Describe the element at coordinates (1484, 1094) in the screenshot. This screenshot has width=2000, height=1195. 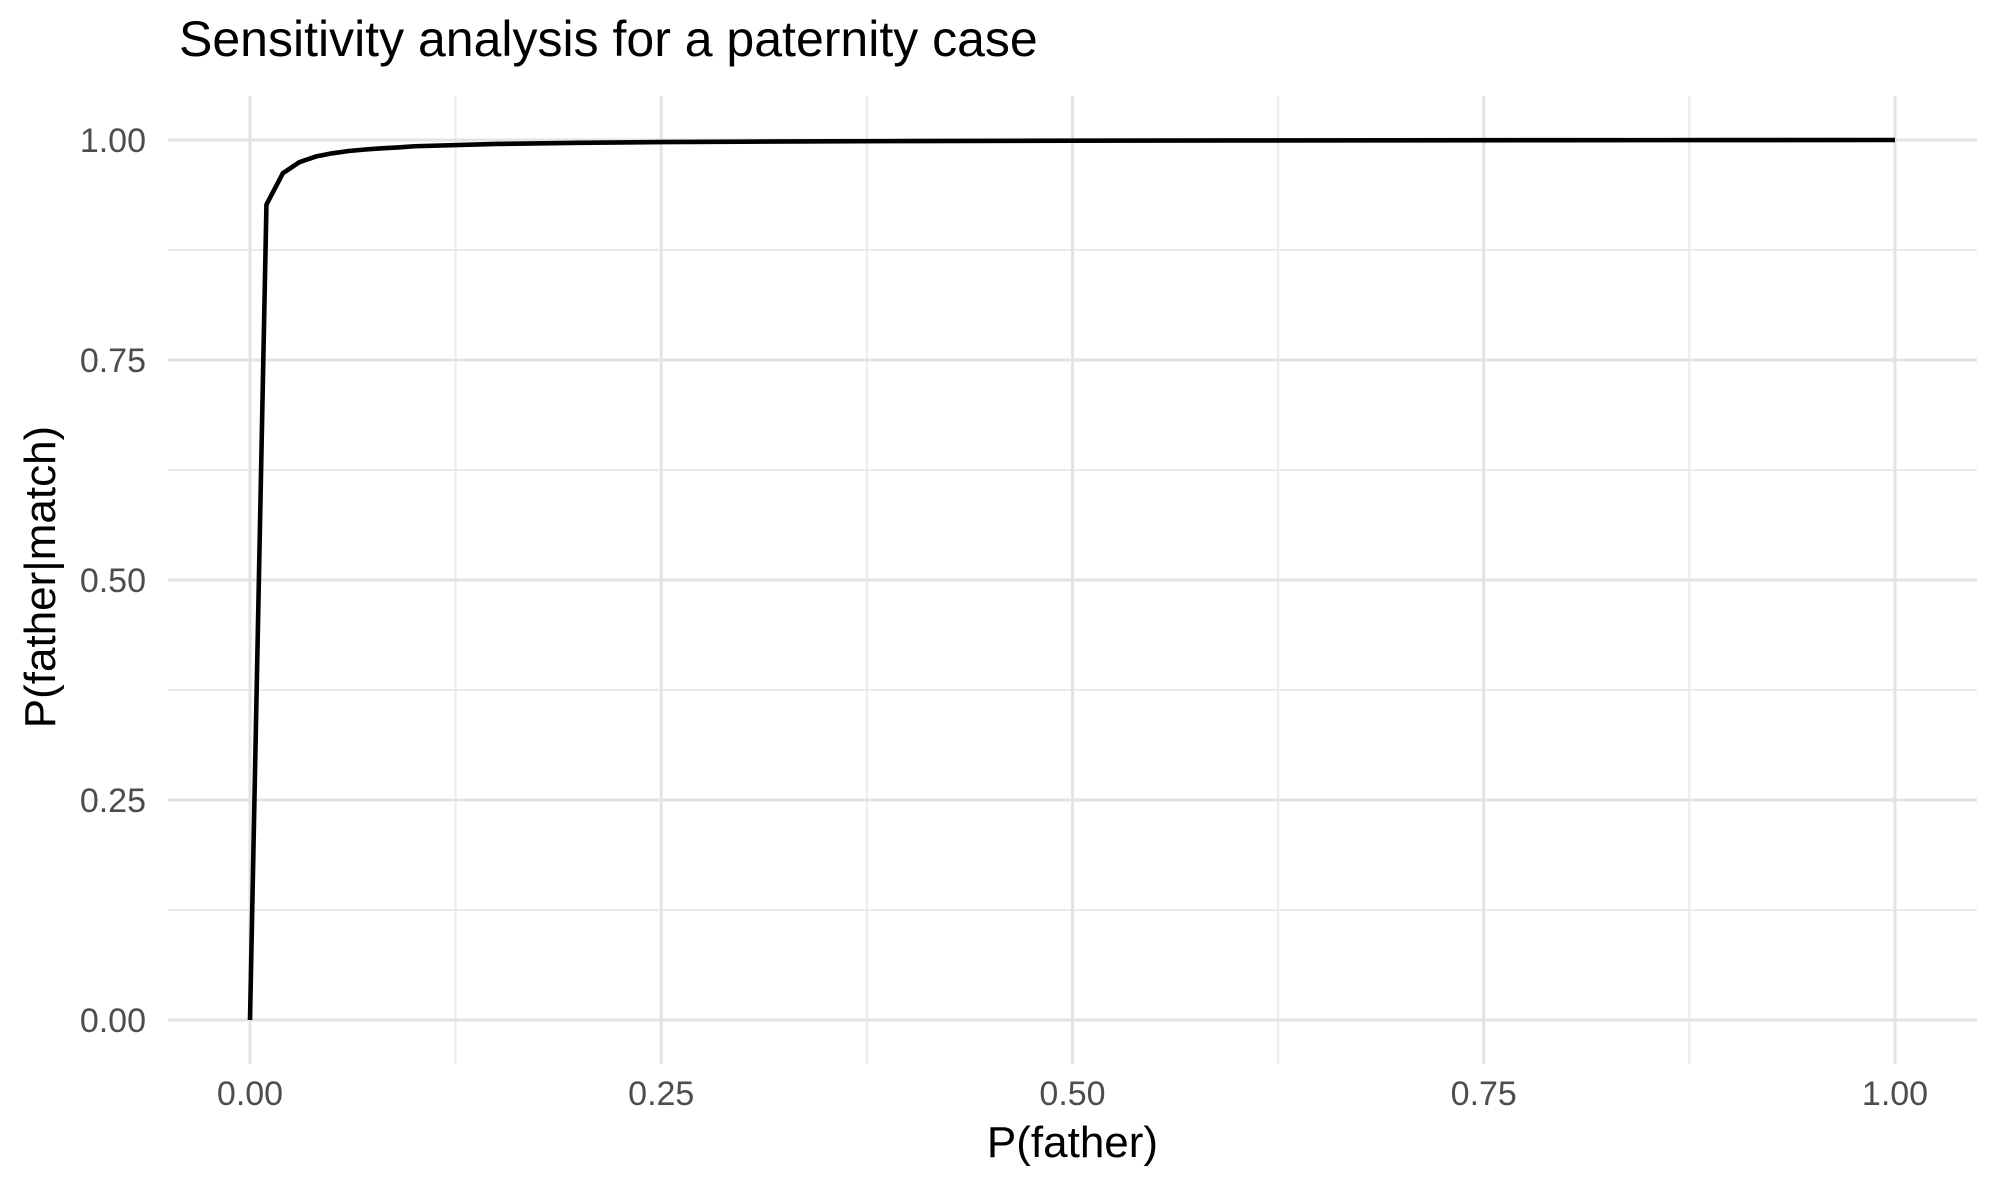
I see `x-tick-label: 0.75` at that location.